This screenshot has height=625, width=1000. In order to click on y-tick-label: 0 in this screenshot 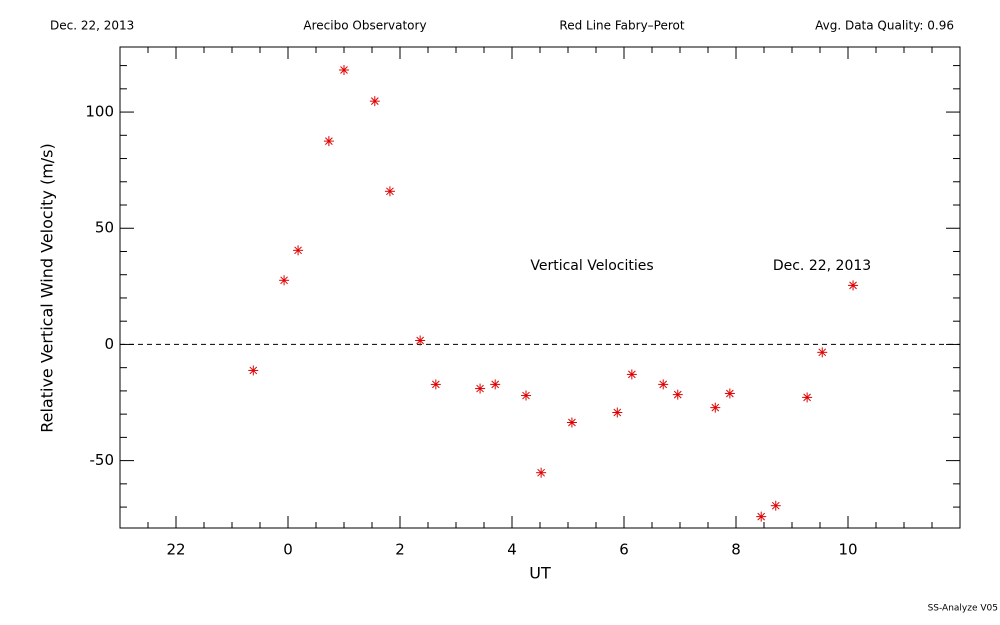, I will do `click(109, 344)`.